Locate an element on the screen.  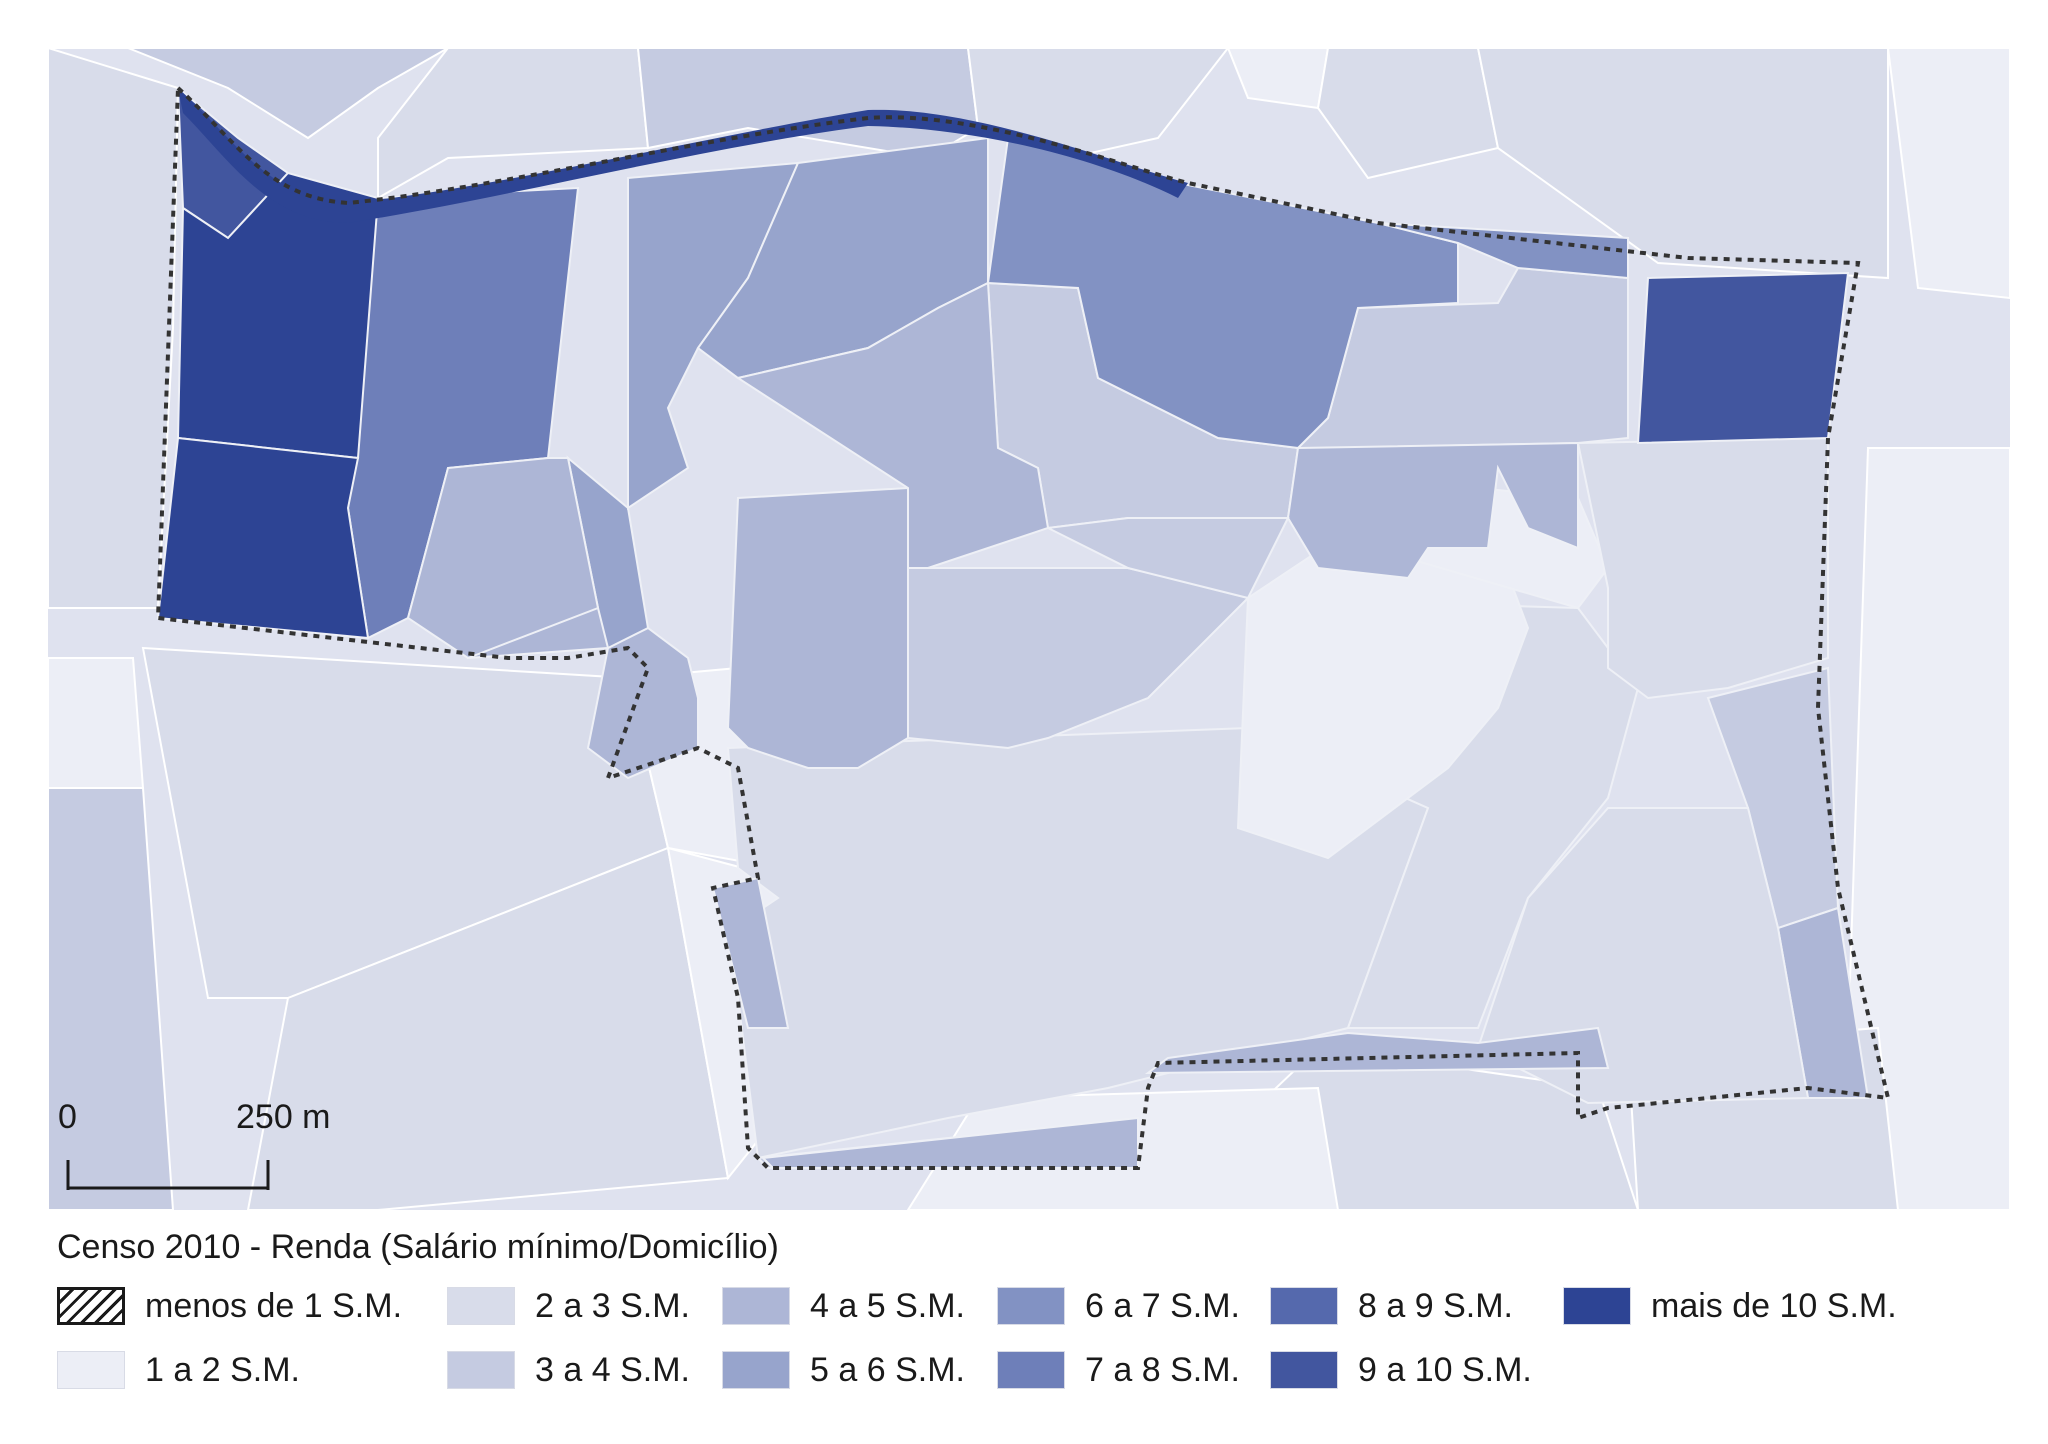
legend-label: menos de 1 S.M. is located at coordinates (274, 1305).